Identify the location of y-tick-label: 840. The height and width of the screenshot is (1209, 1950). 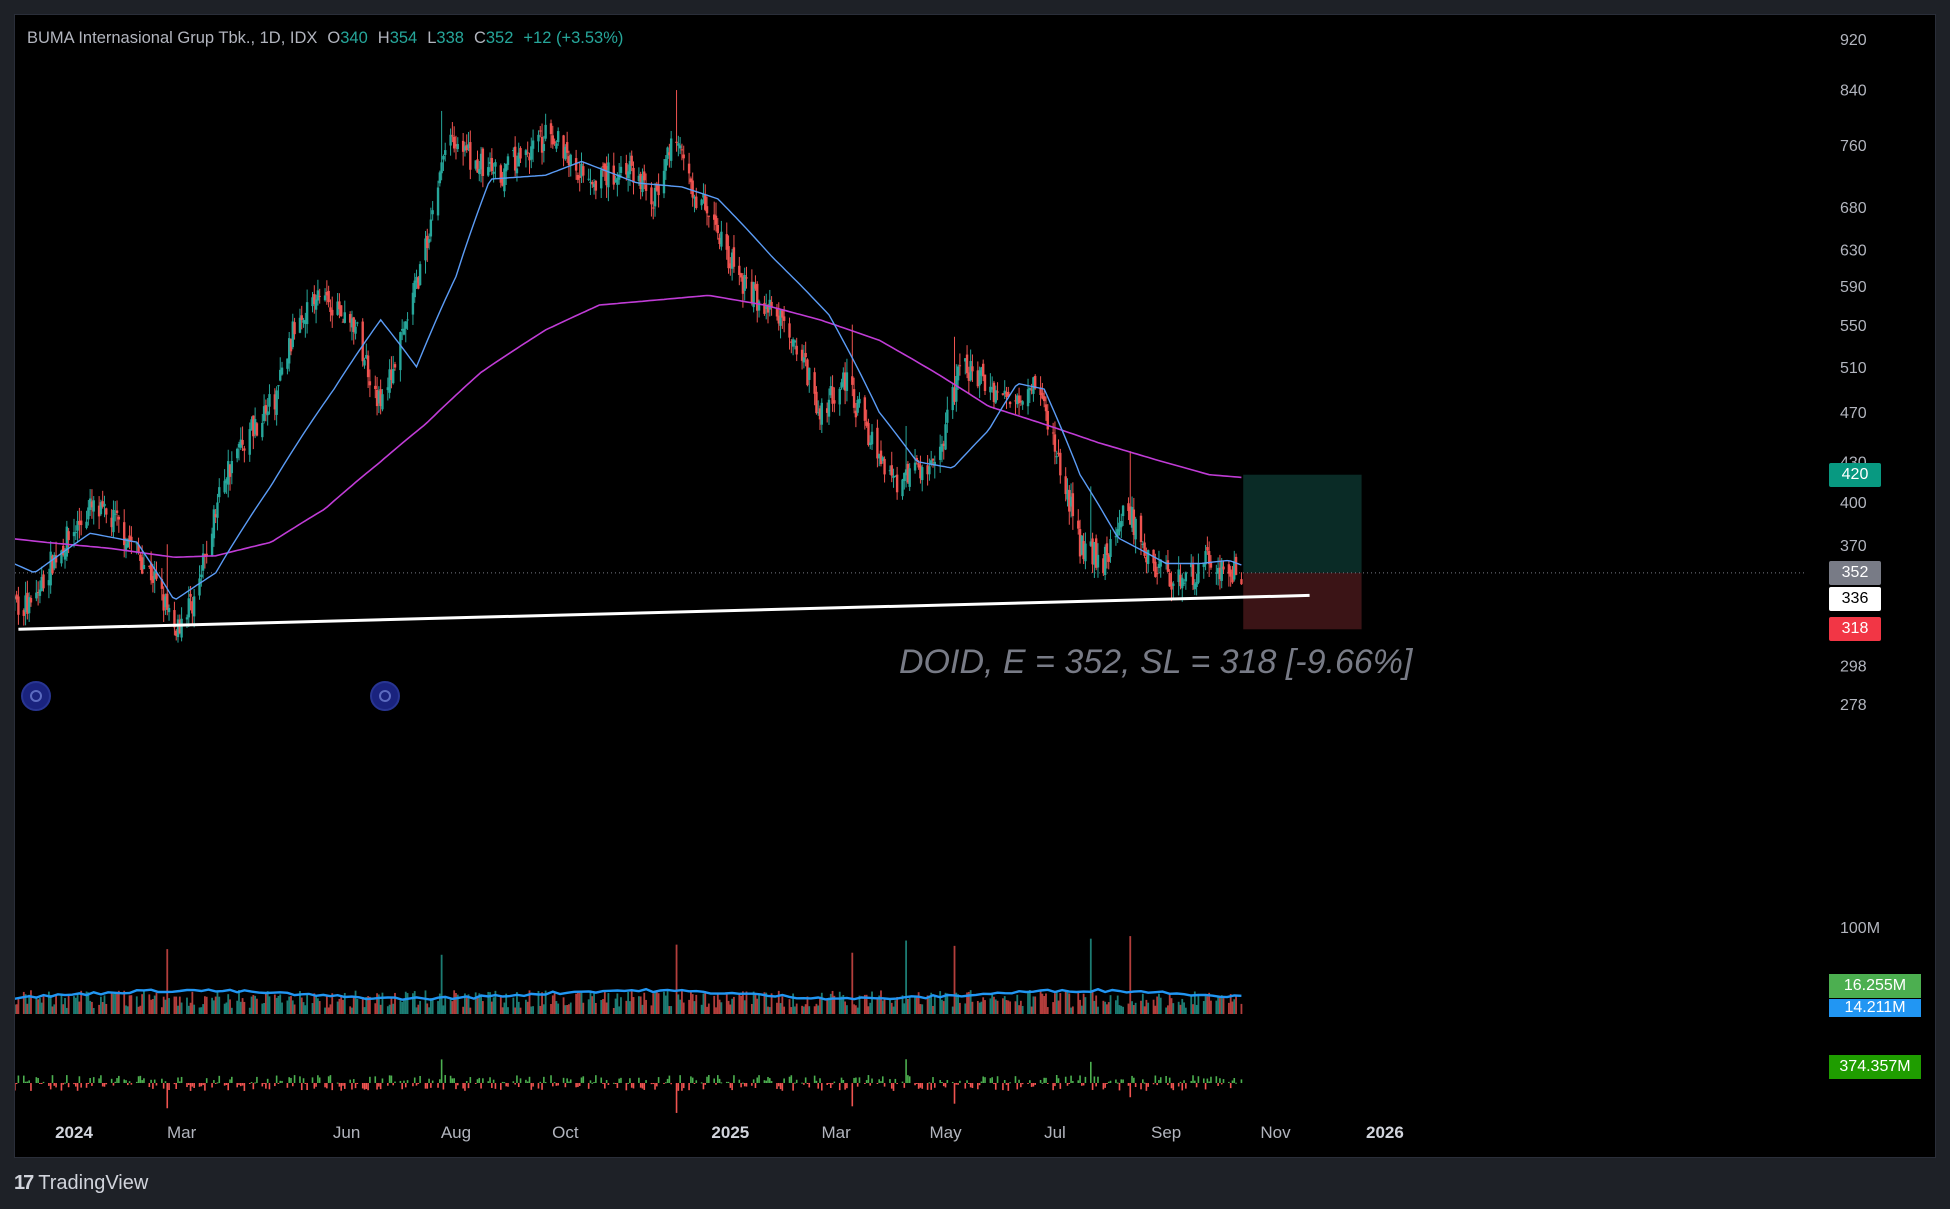
(1853, 91).